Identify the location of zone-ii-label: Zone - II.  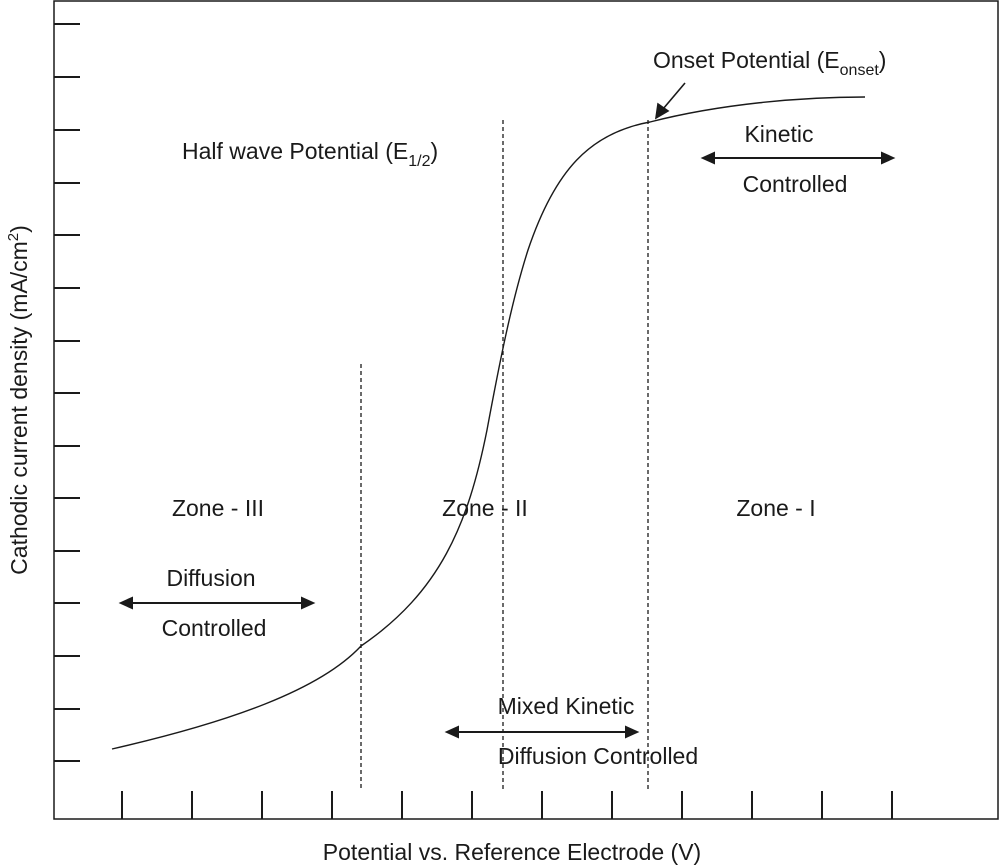
(485, 508).